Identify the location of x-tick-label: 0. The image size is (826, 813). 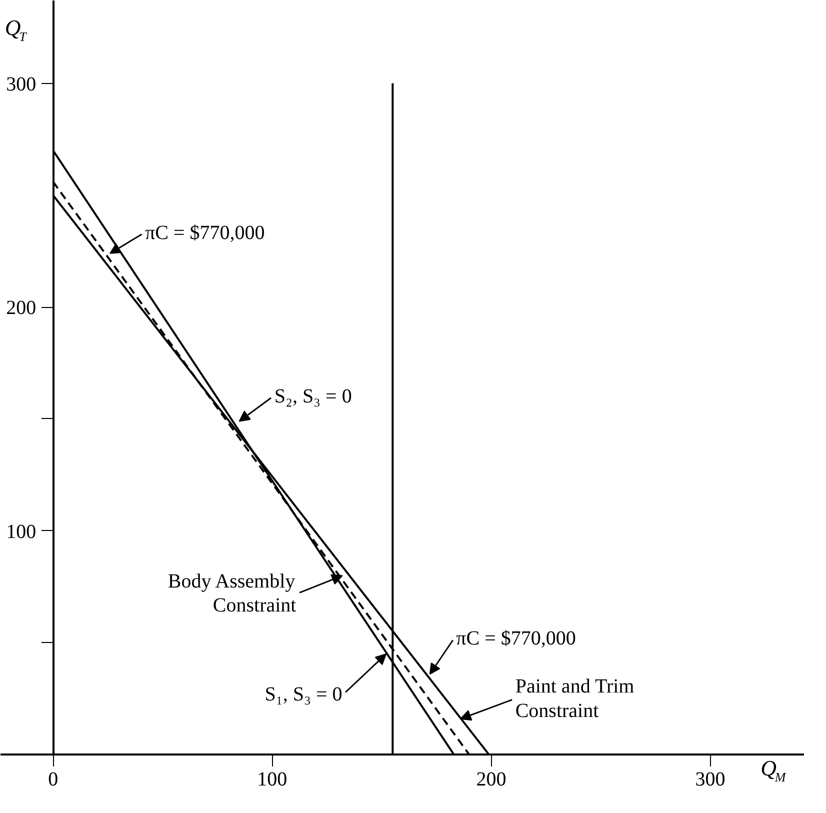
(53, 779).